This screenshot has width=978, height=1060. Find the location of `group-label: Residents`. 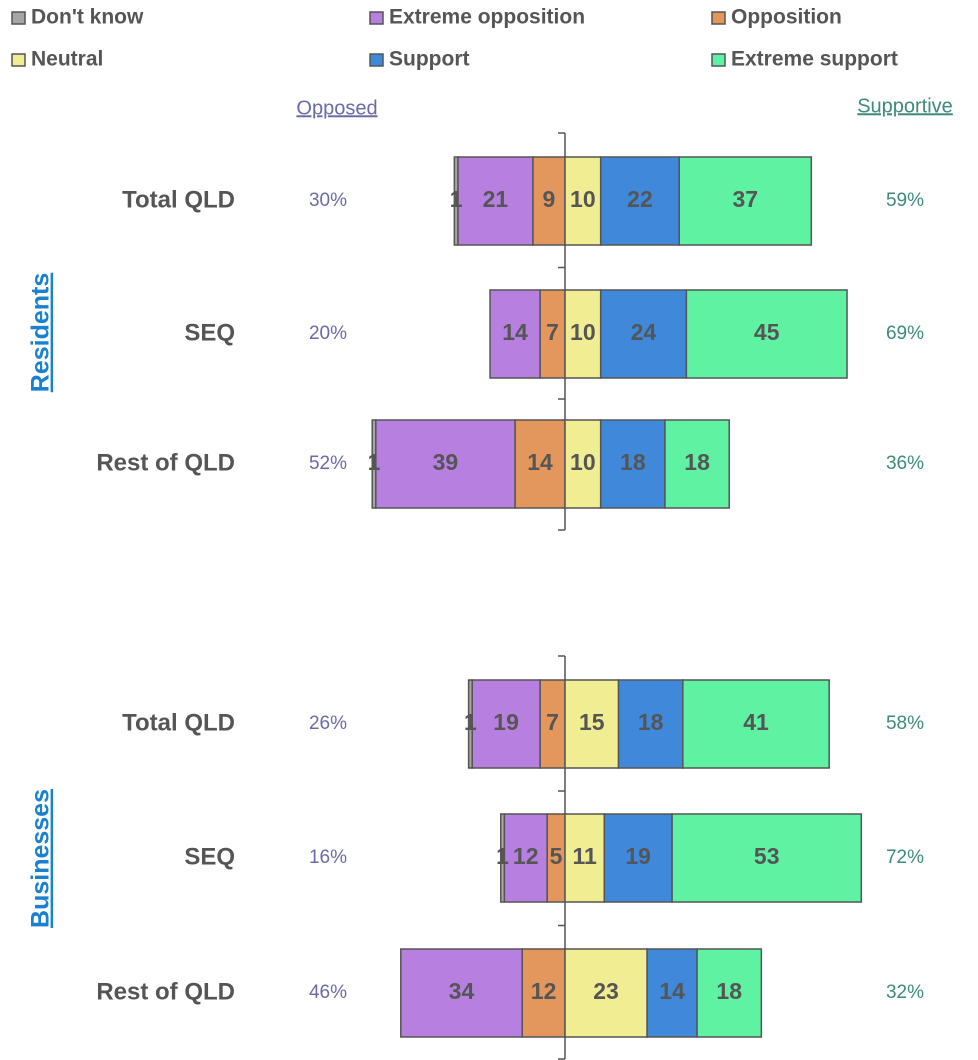

group-label: Residents is located at coordinates (41, 332).